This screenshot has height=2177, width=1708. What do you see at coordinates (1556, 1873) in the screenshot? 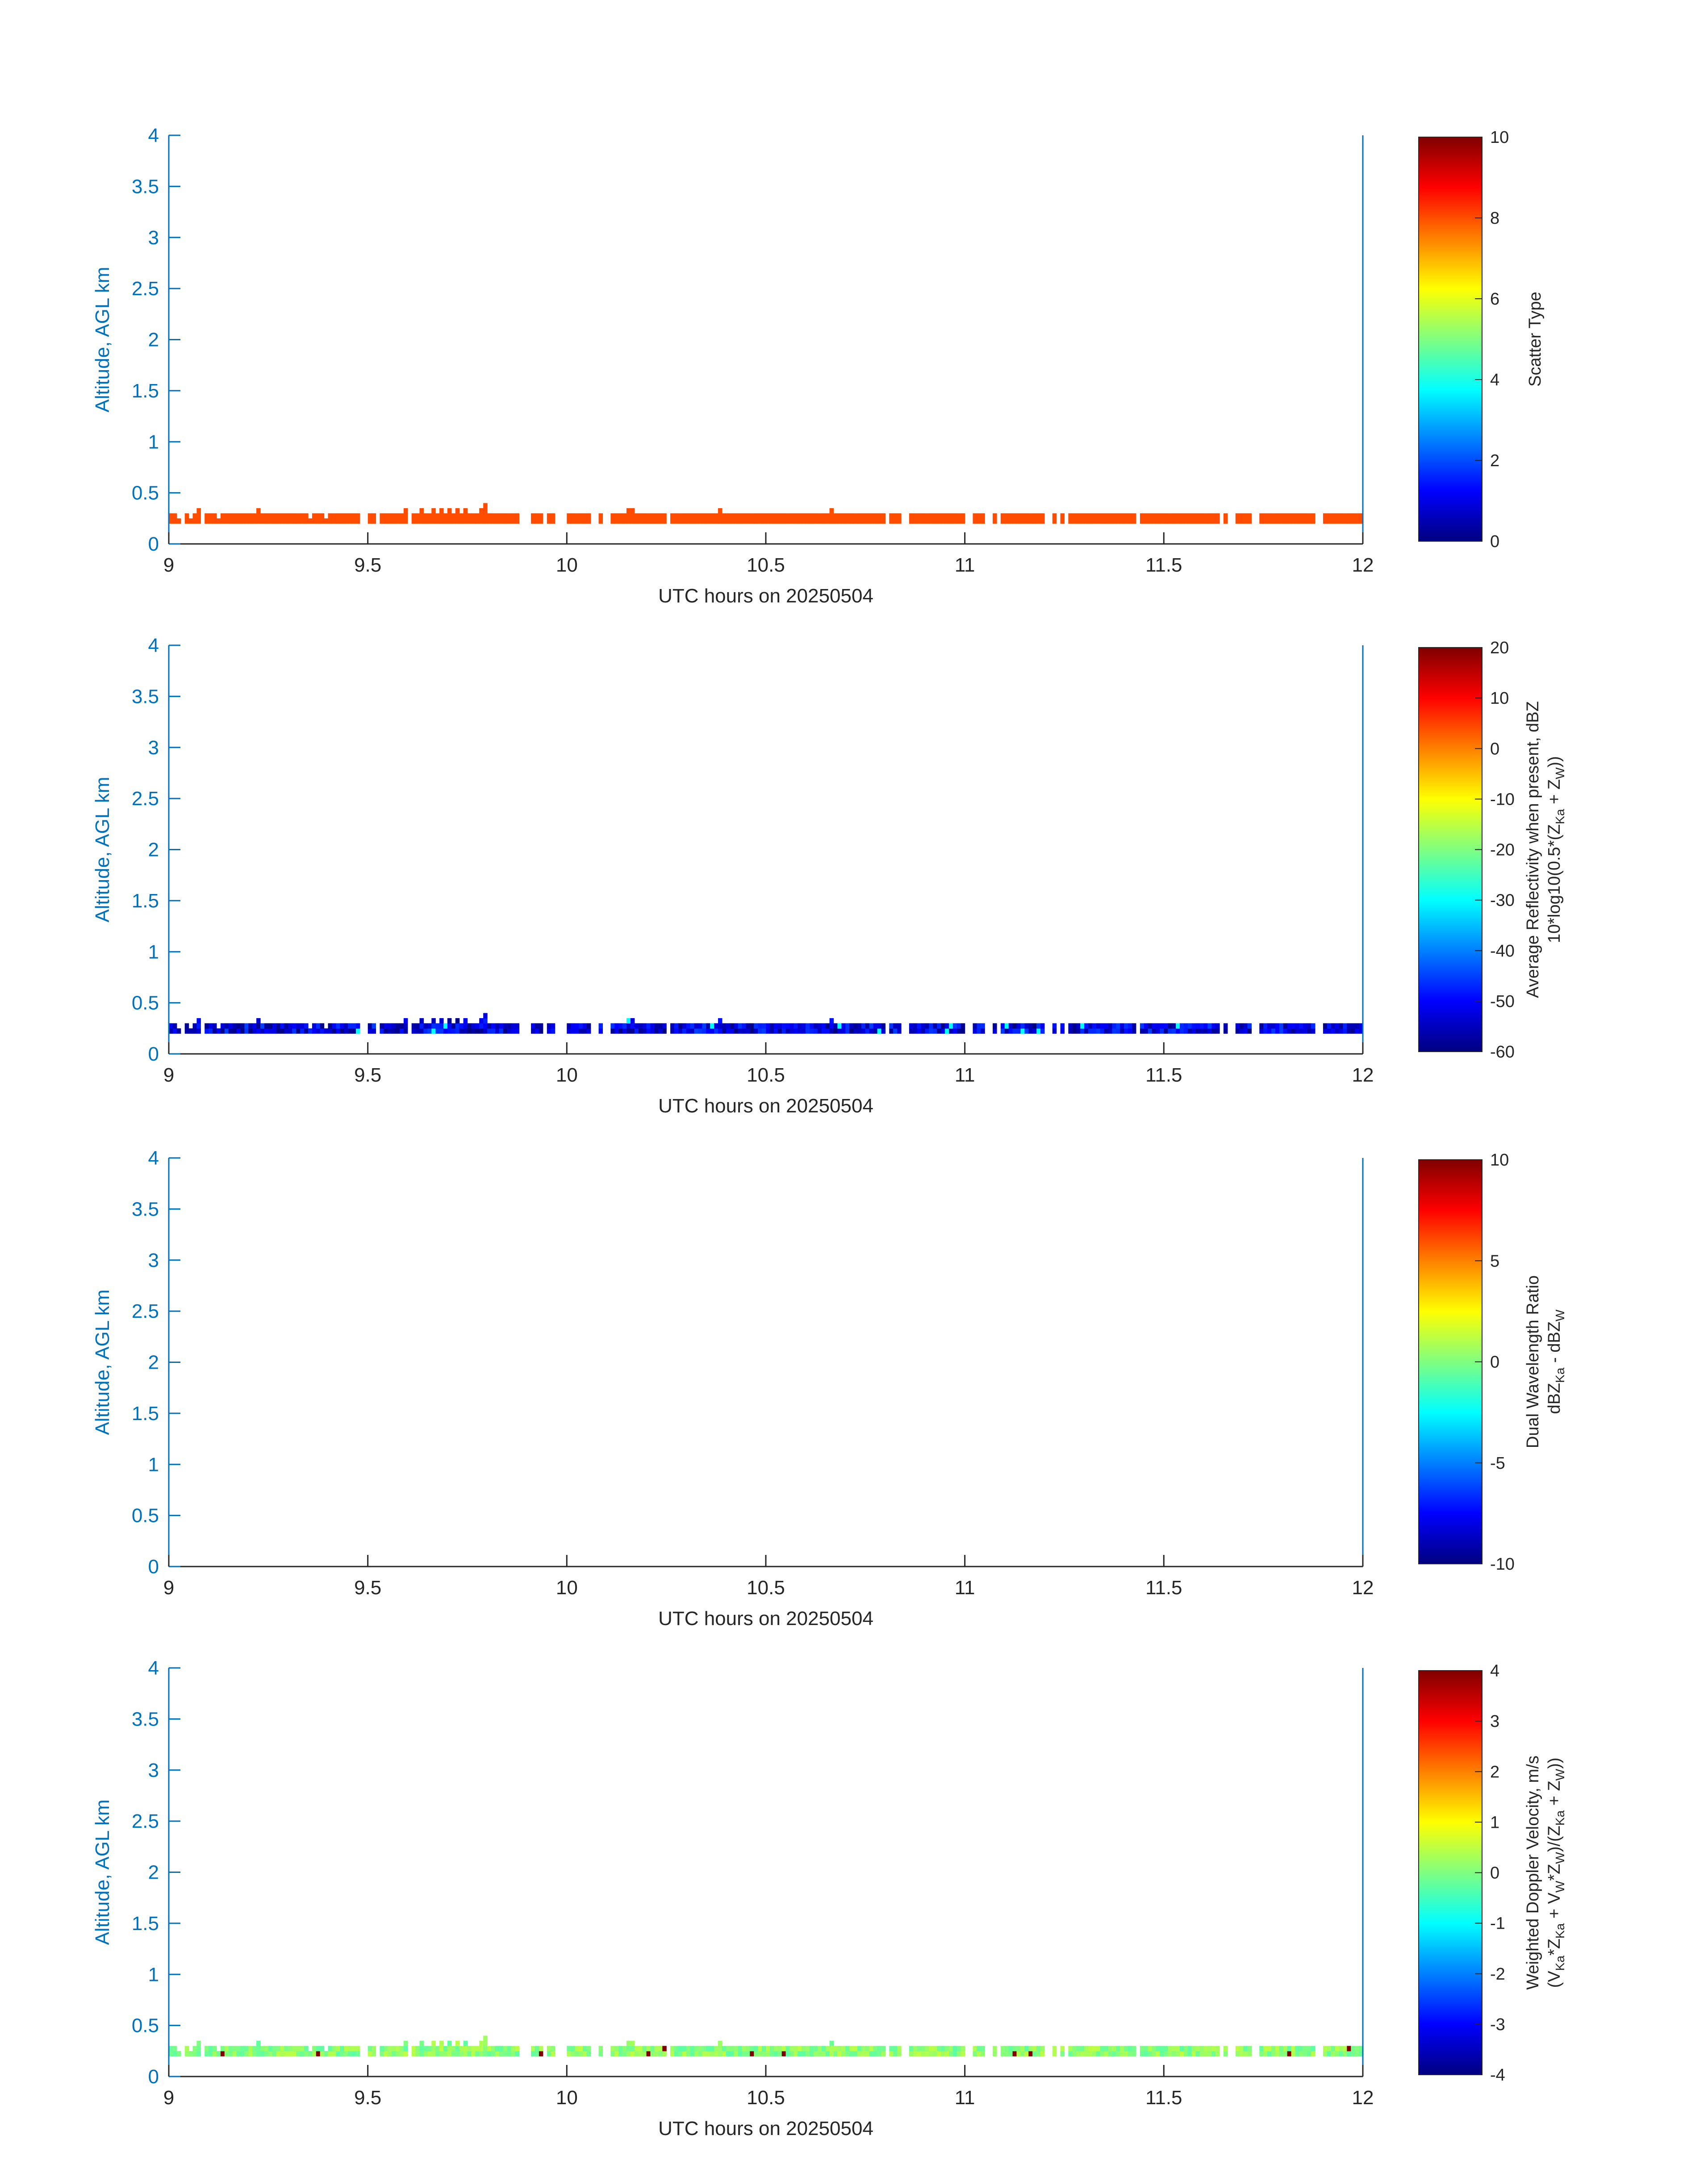
I see `colorbar-label-line2: (VKa*ZKa + VW*ZW)/(ZKa + ZW))` at bounding box center [1556, 1873].